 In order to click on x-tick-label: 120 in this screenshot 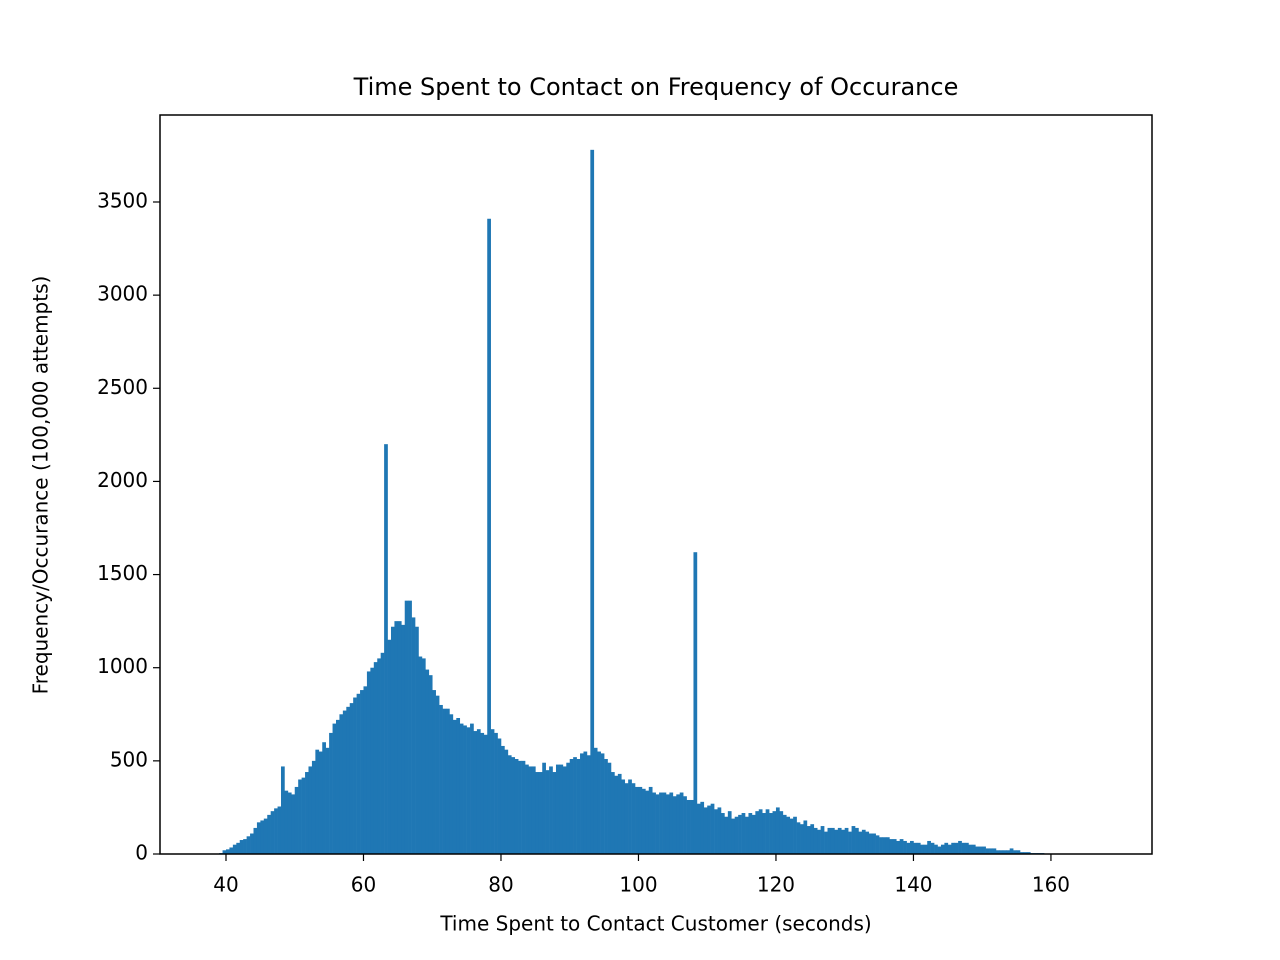, I will do `click(776, 885)`.